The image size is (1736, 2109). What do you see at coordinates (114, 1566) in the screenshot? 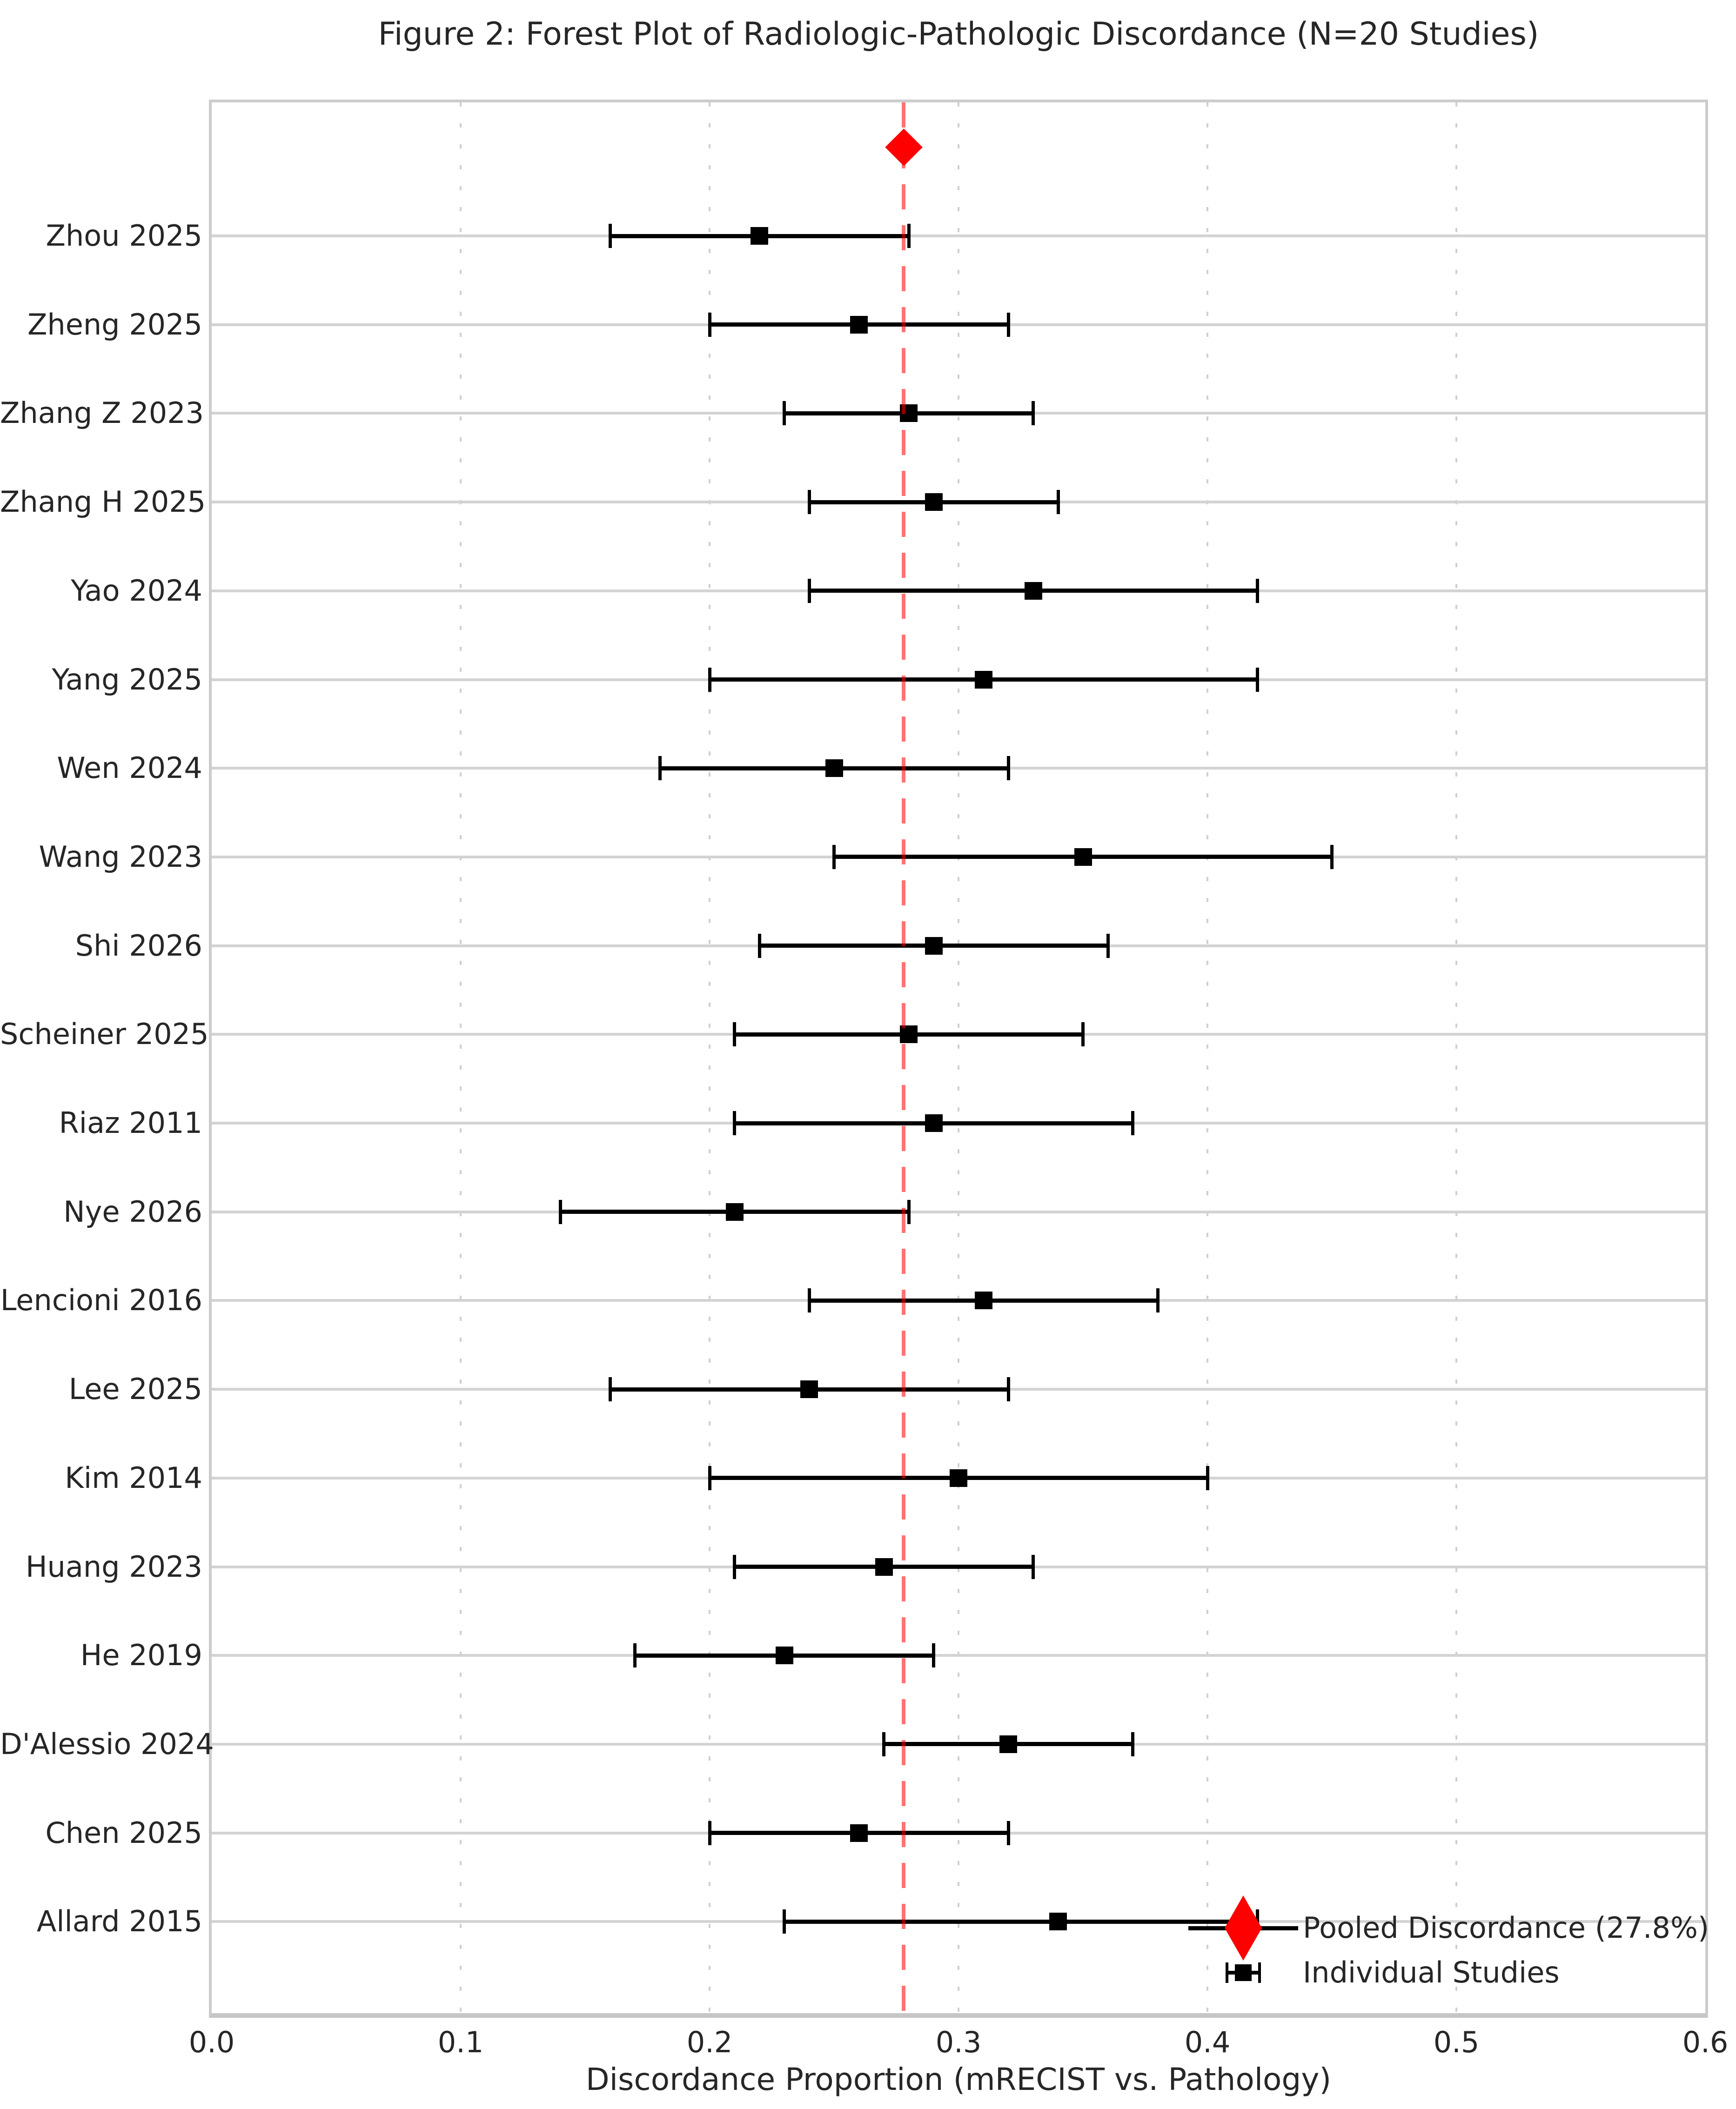
I see `study-label: Huang 2023` at bounding box center [114, 1566].